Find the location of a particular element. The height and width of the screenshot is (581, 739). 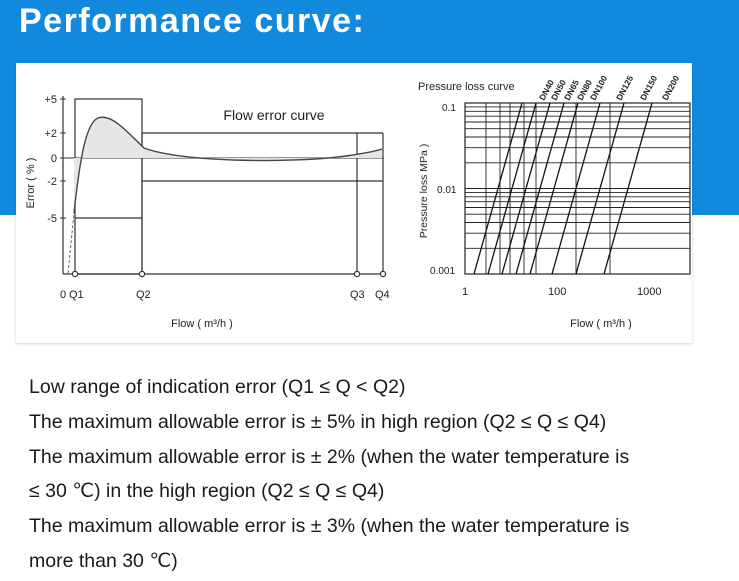

pressure-curves is located at coordinates (563, 188).